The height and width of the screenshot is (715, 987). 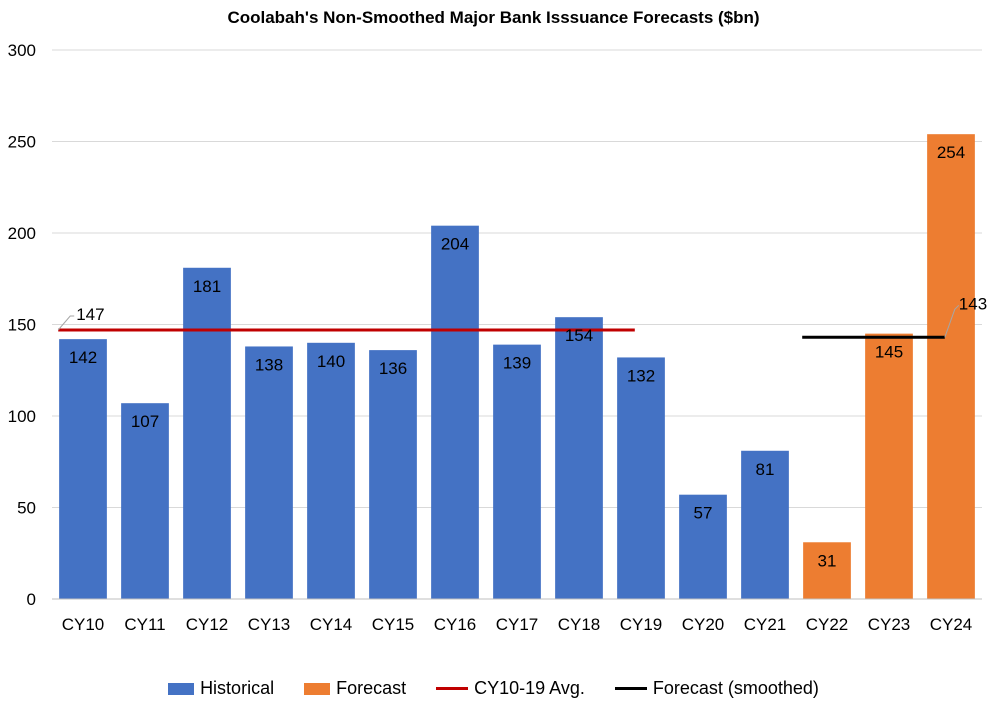 What do you see at coordinates (452, 688) in the screenshot?
I see `legend-swatch-average` at bounding box center [452, 688].